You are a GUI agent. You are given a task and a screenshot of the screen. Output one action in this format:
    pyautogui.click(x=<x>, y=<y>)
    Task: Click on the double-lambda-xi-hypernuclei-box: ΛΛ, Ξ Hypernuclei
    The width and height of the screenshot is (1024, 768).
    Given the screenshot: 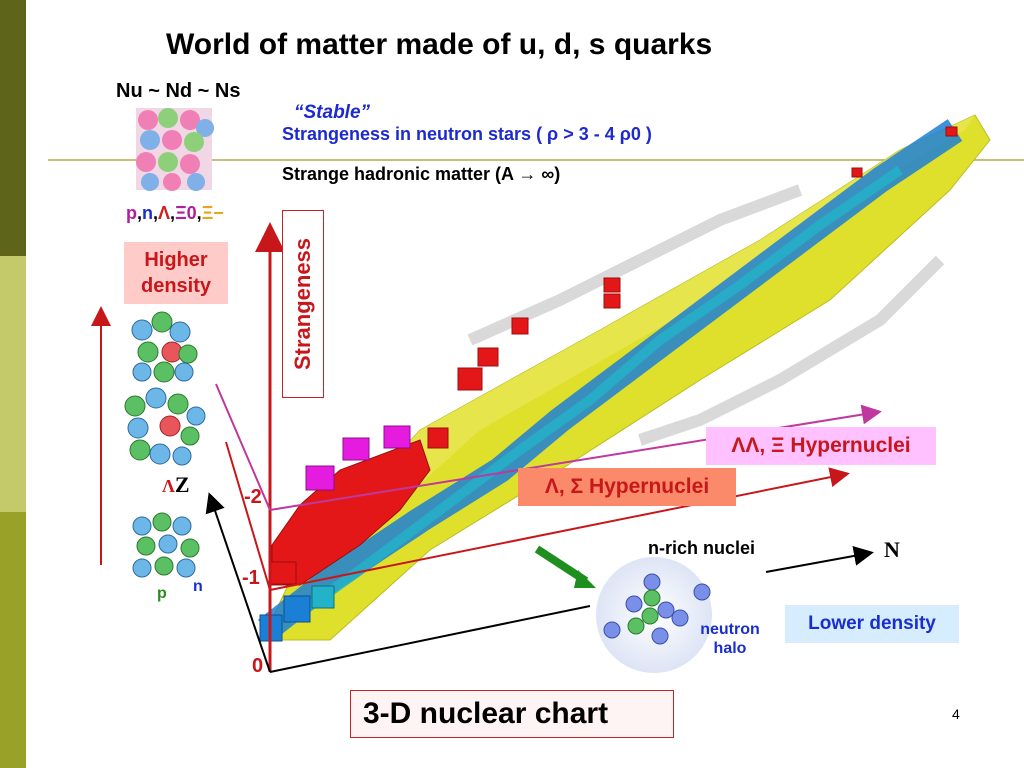 What is the action you would take?
    pyautogui.click(x=821, y=446)
    